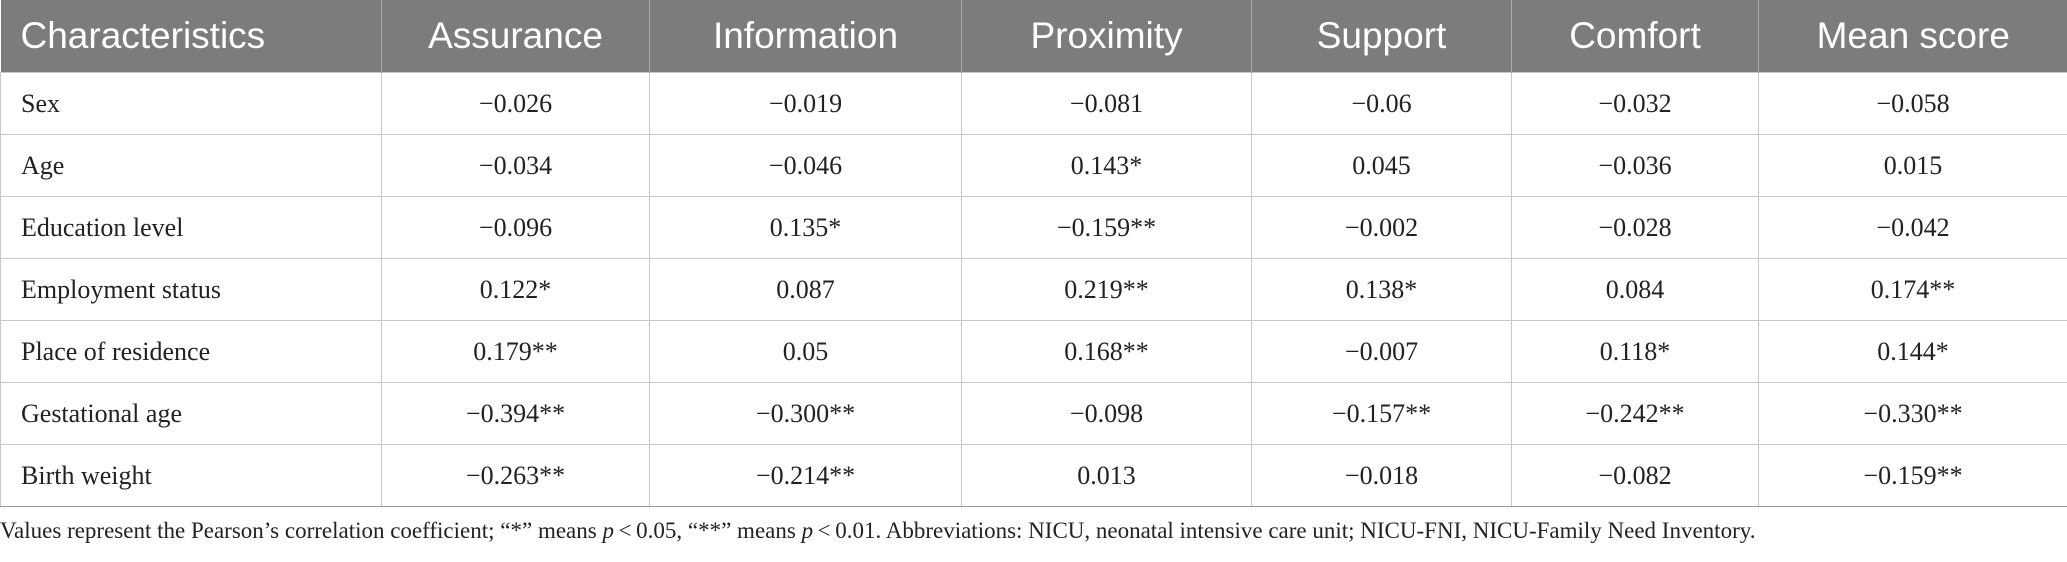 This screenshot has height=562, width=2067. What do you see at coordinates (805, 36) in the screenshot?
I see `header-information: Information` at bounding box center [805, 36].